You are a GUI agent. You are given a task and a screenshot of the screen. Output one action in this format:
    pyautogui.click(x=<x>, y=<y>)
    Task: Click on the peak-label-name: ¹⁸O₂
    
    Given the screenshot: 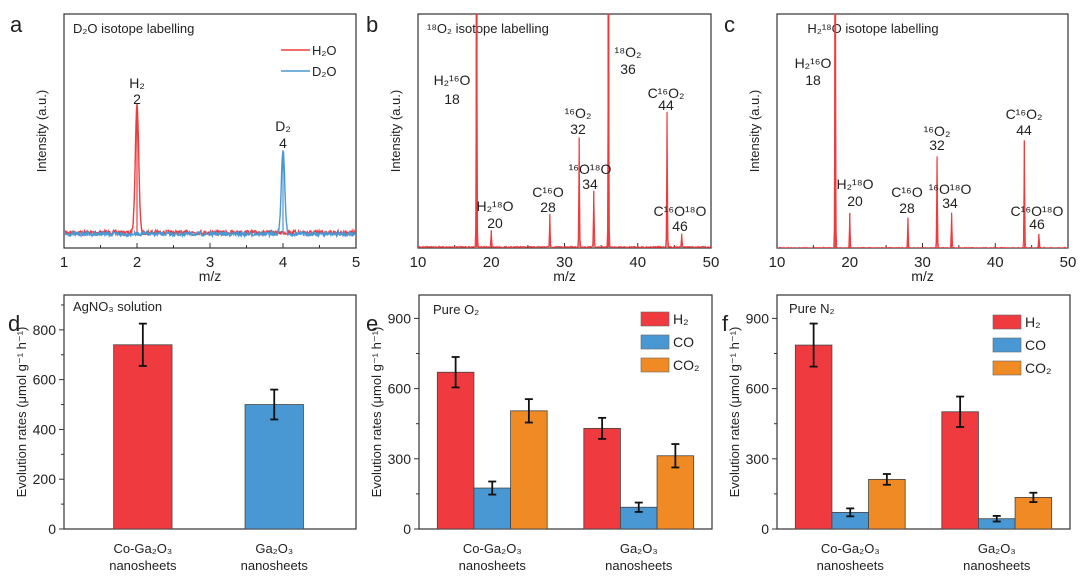 What is the action you would take?
    pyautogui.click(x=628, y=52)
    